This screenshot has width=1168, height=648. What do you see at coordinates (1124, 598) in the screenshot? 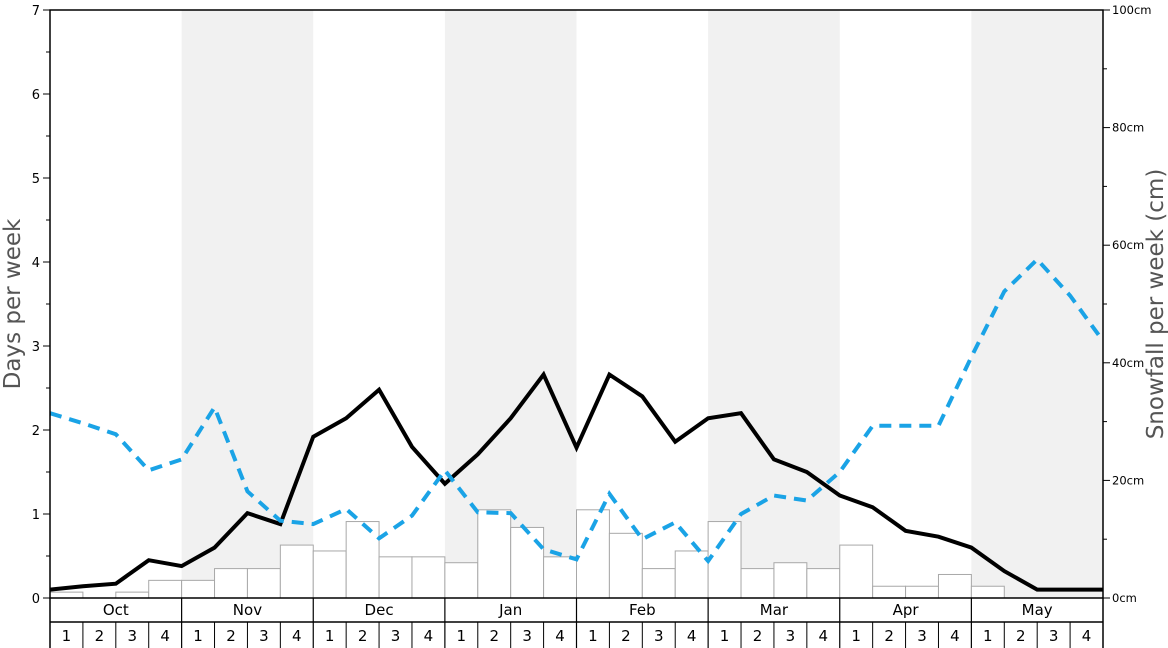
I see `right-tick-label: 0cm` at bounding box center [1124, 598].